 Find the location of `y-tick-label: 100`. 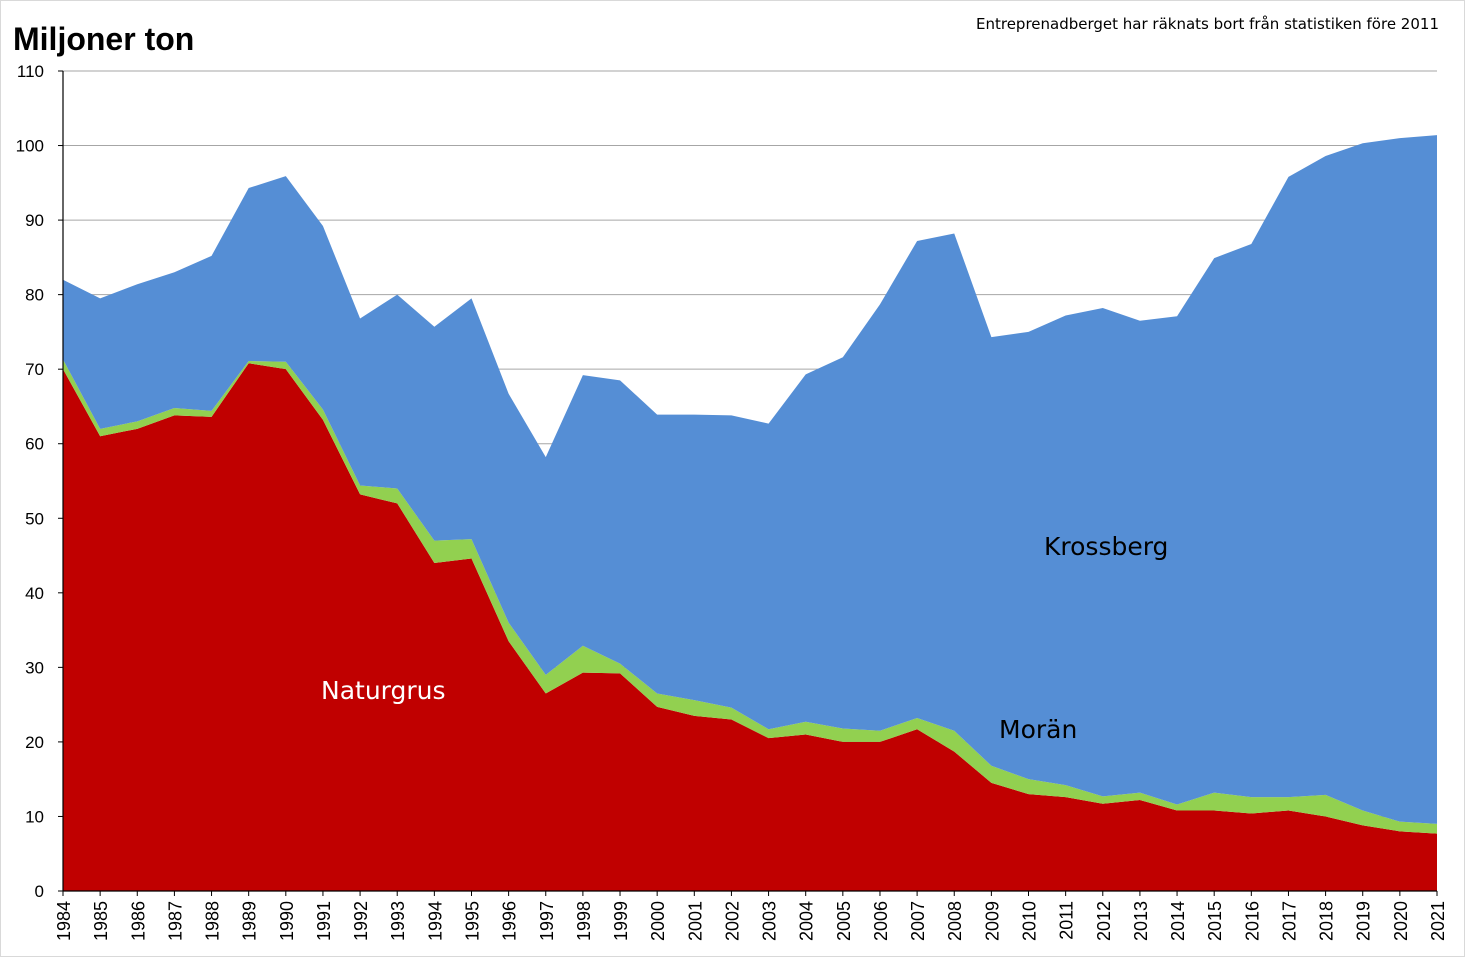

y-tick-label: 100 is located at coordinates (30, 146).